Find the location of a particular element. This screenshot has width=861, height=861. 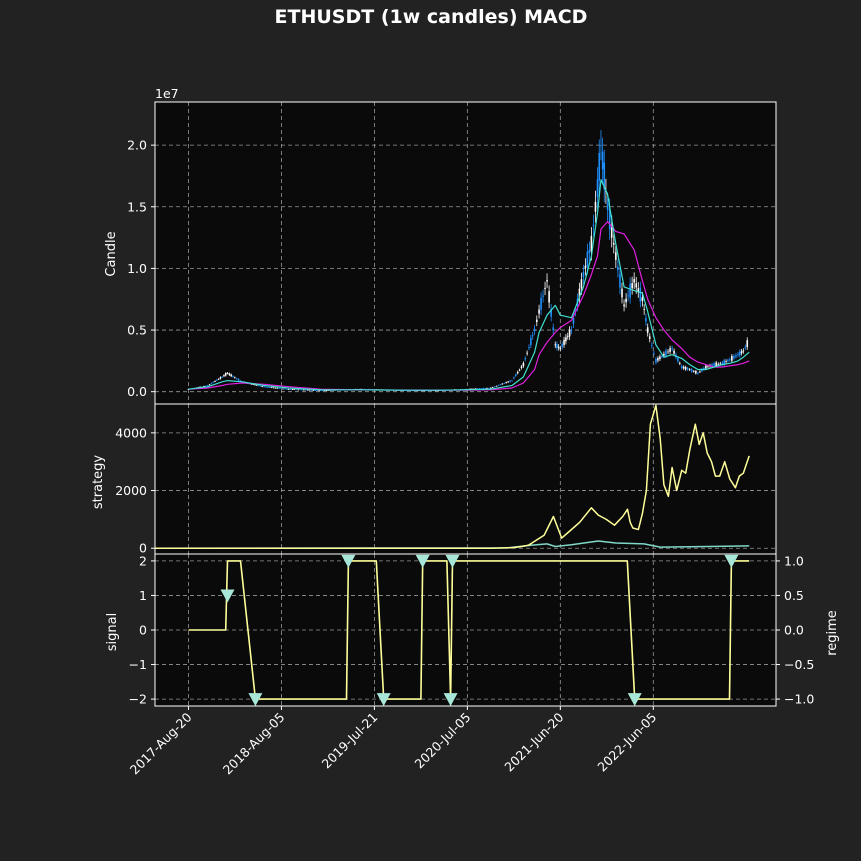

y-tick-label: 1 is located at coordinates (143, 595).